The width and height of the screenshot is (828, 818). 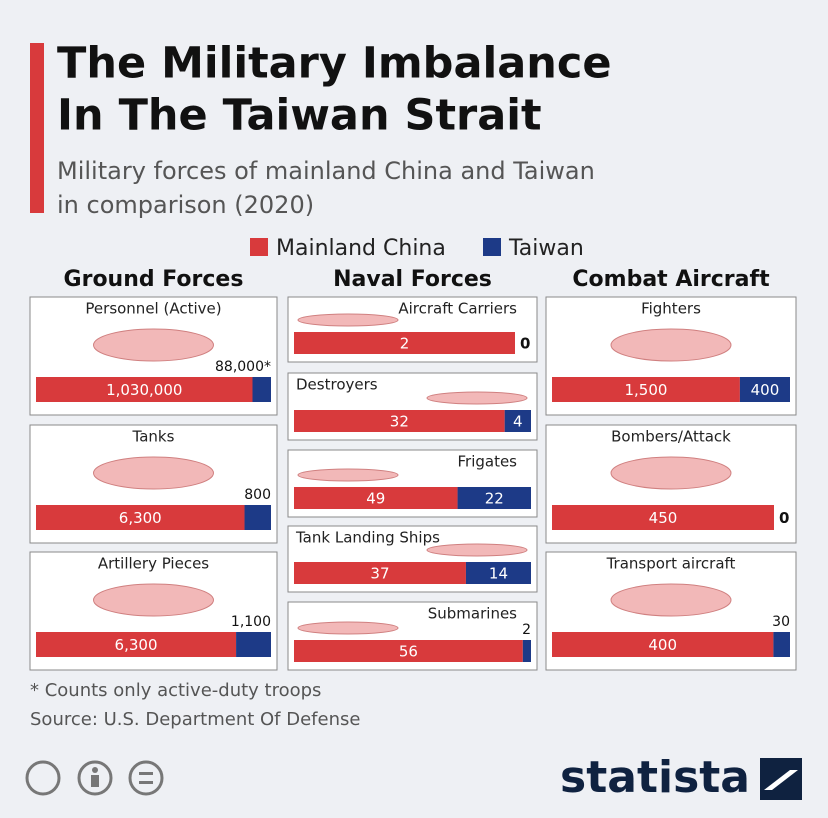 I want to click on group-heading: Ground Forces, so click(x=154, y=279).